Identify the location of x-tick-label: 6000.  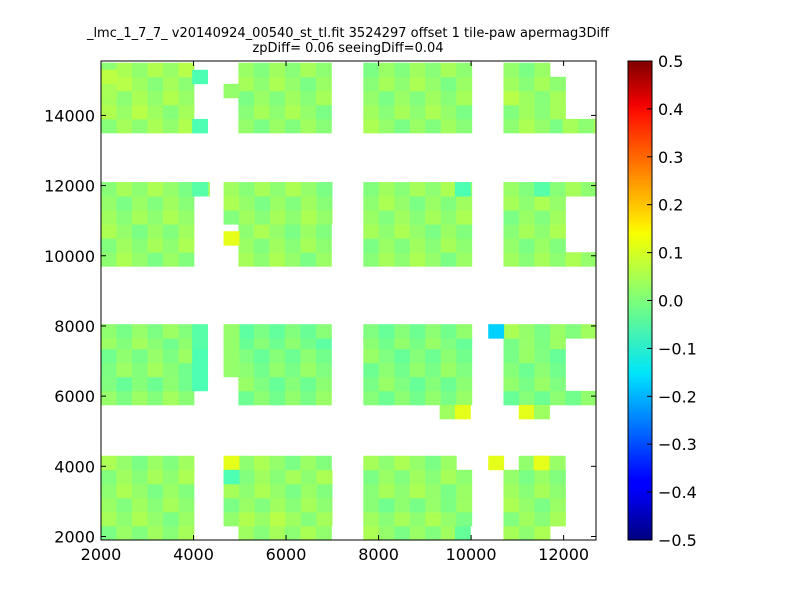
(286, 554).